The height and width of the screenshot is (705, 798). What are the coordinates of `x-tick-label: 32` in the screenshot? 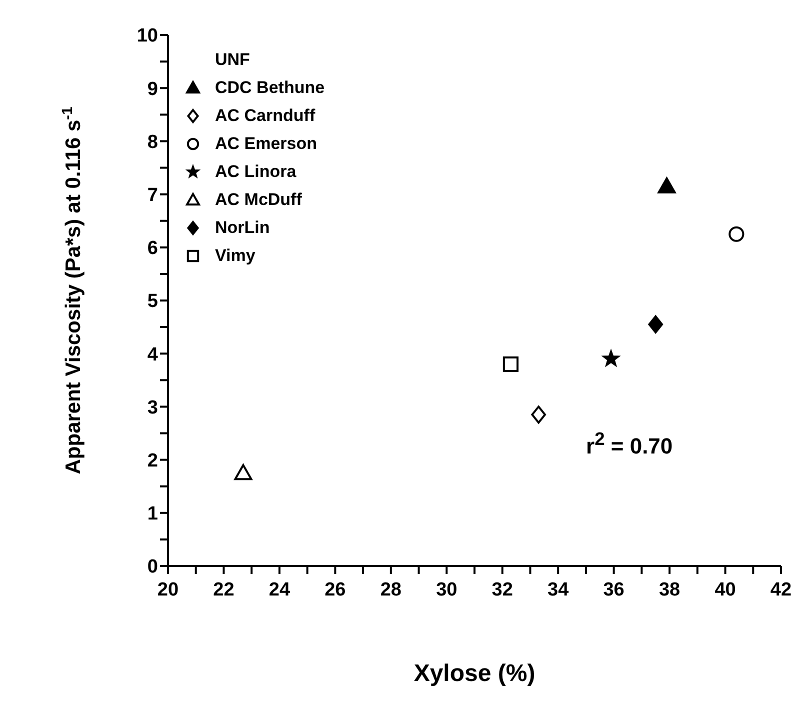 It's located at (502, 589).